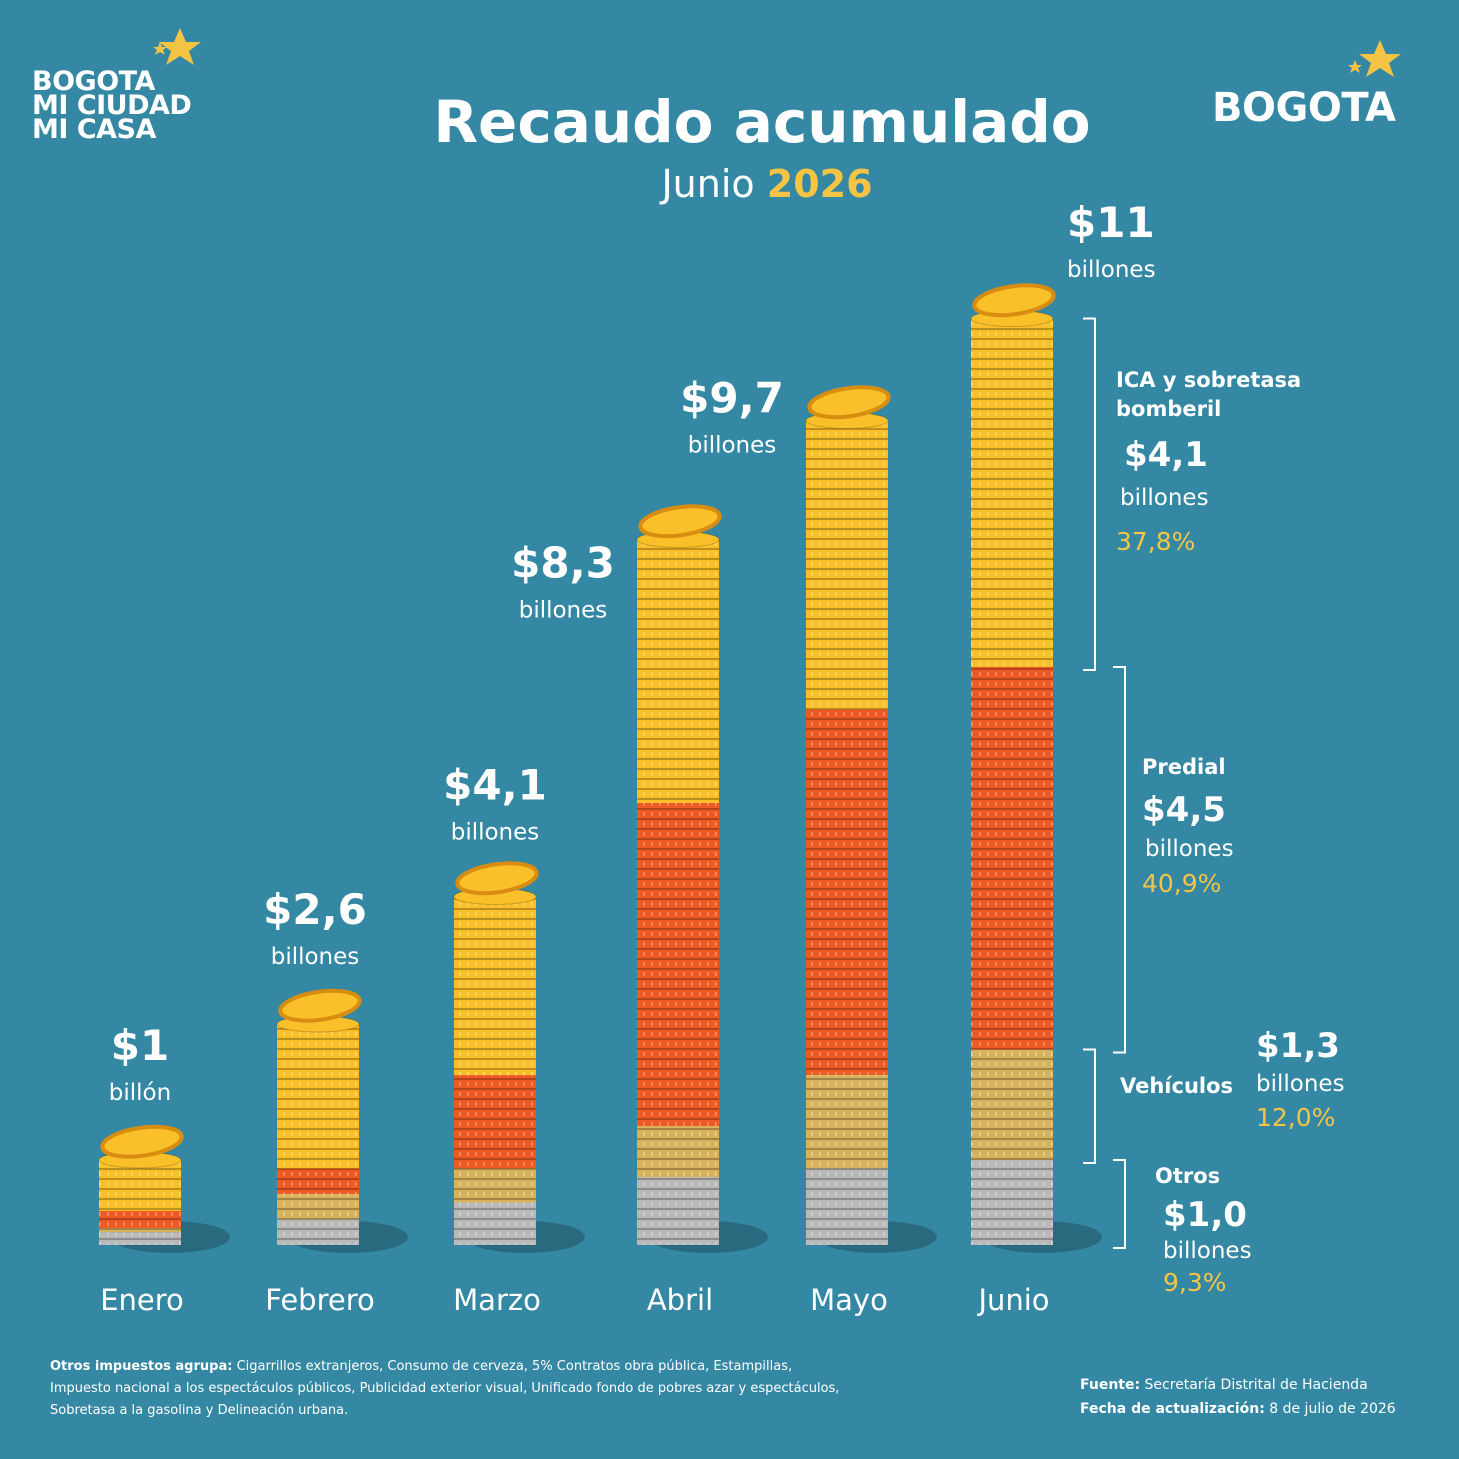 The width and height of the screenshot is (1459, 1459). I want to click on series-name: ICA y sobretasa bomberil, so click(1209, 394).